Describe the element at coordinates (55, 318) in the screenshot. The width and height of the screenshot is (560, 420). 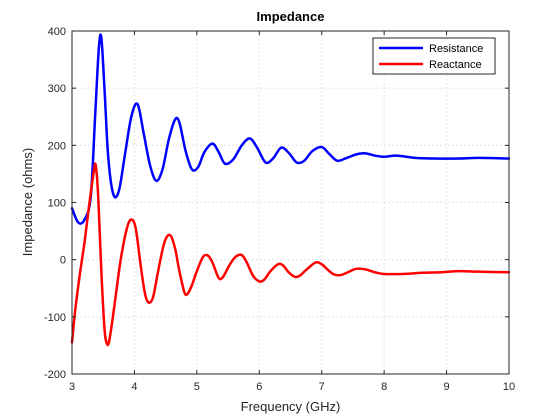
I see `y-tick-label: -100` at that location.